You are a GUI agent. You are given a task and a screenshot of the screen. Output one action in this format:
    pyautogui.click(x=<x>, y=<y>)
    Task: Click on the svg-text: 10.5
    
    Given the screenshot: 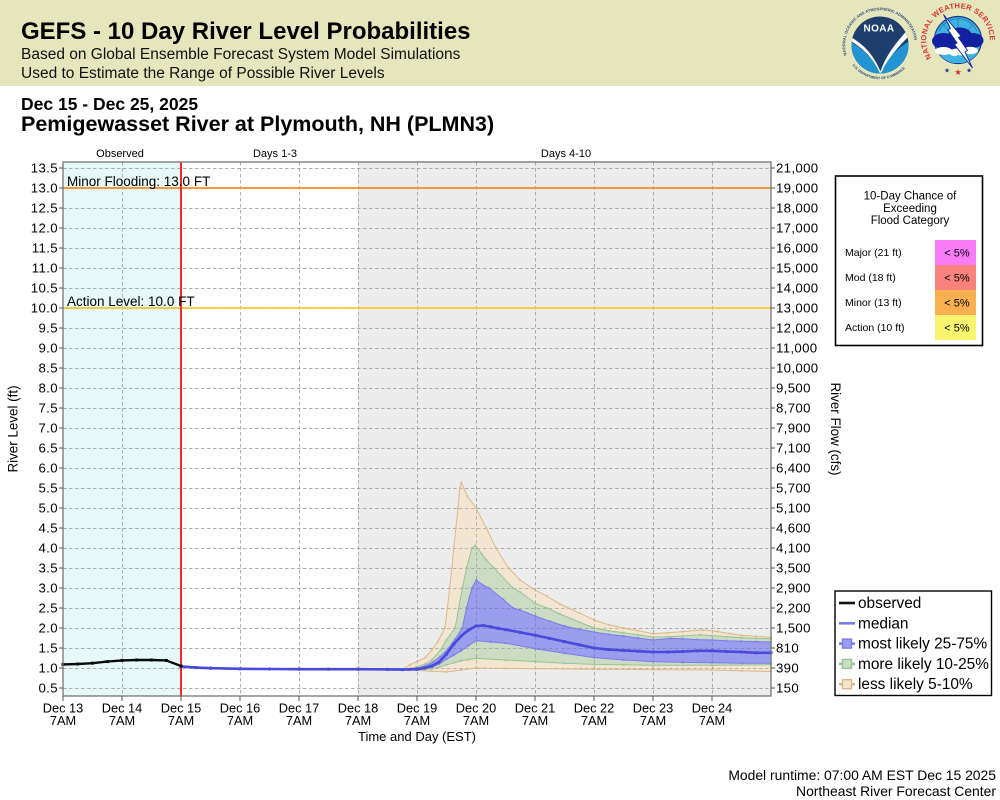 What is the action you would take?
    pyautogui.click(x=44, y=287)
    